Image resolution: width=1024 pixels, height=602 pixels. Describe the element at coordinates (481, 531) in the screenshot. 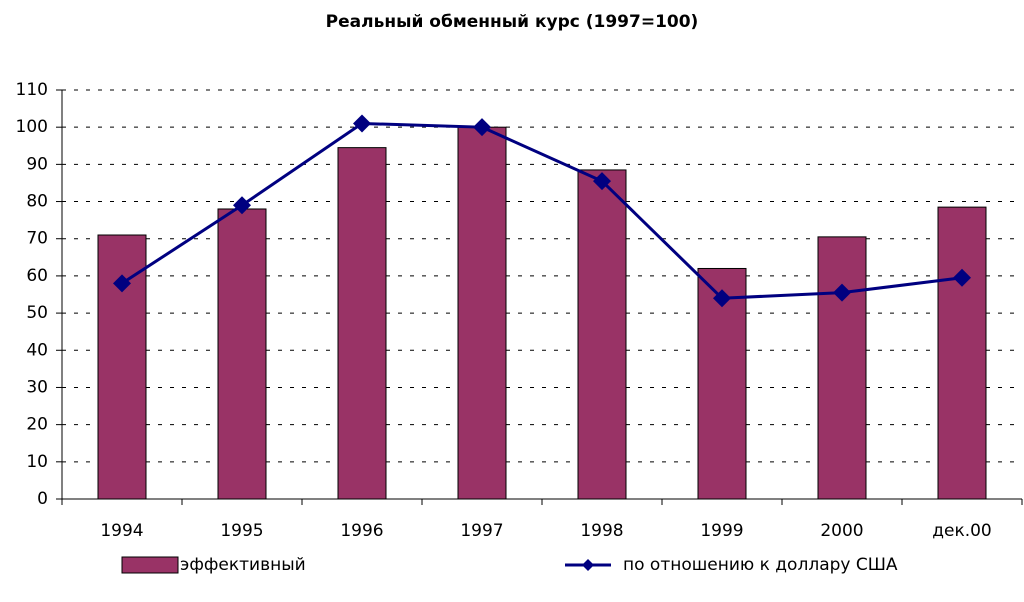

I see `x-tick-label: 1997` at that location.